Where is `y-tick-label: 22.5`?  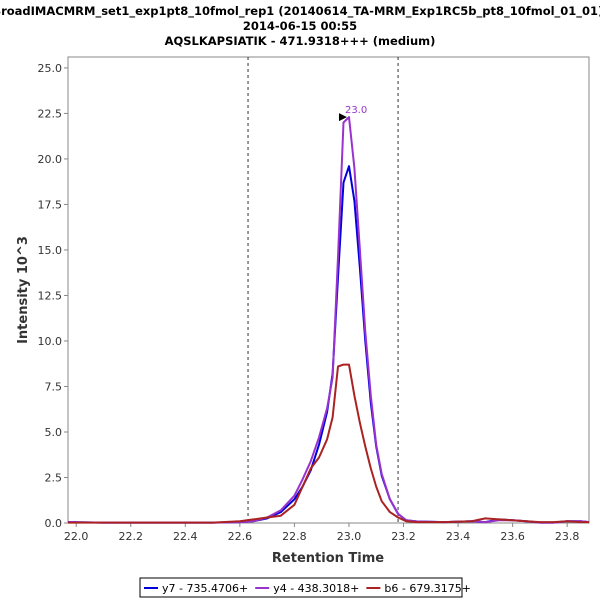 y-tick-label: 22.5 is located at coordinates (50, 113).